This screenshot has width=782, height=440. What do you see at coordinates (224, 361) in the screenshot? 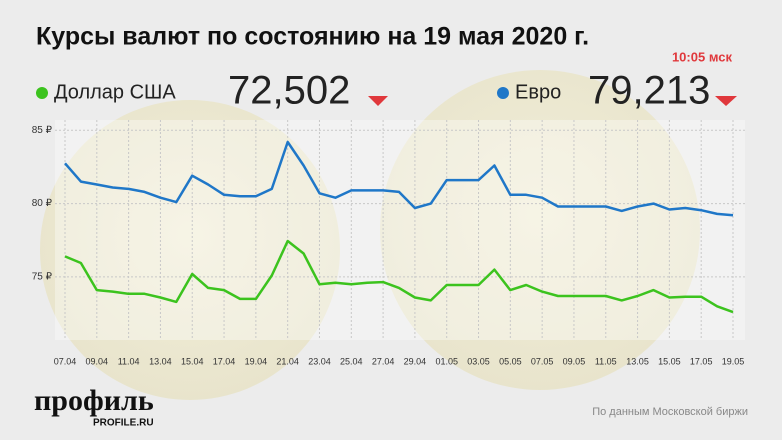
I see `x-tick-label: 17.04` at bounding box center [224, 361].